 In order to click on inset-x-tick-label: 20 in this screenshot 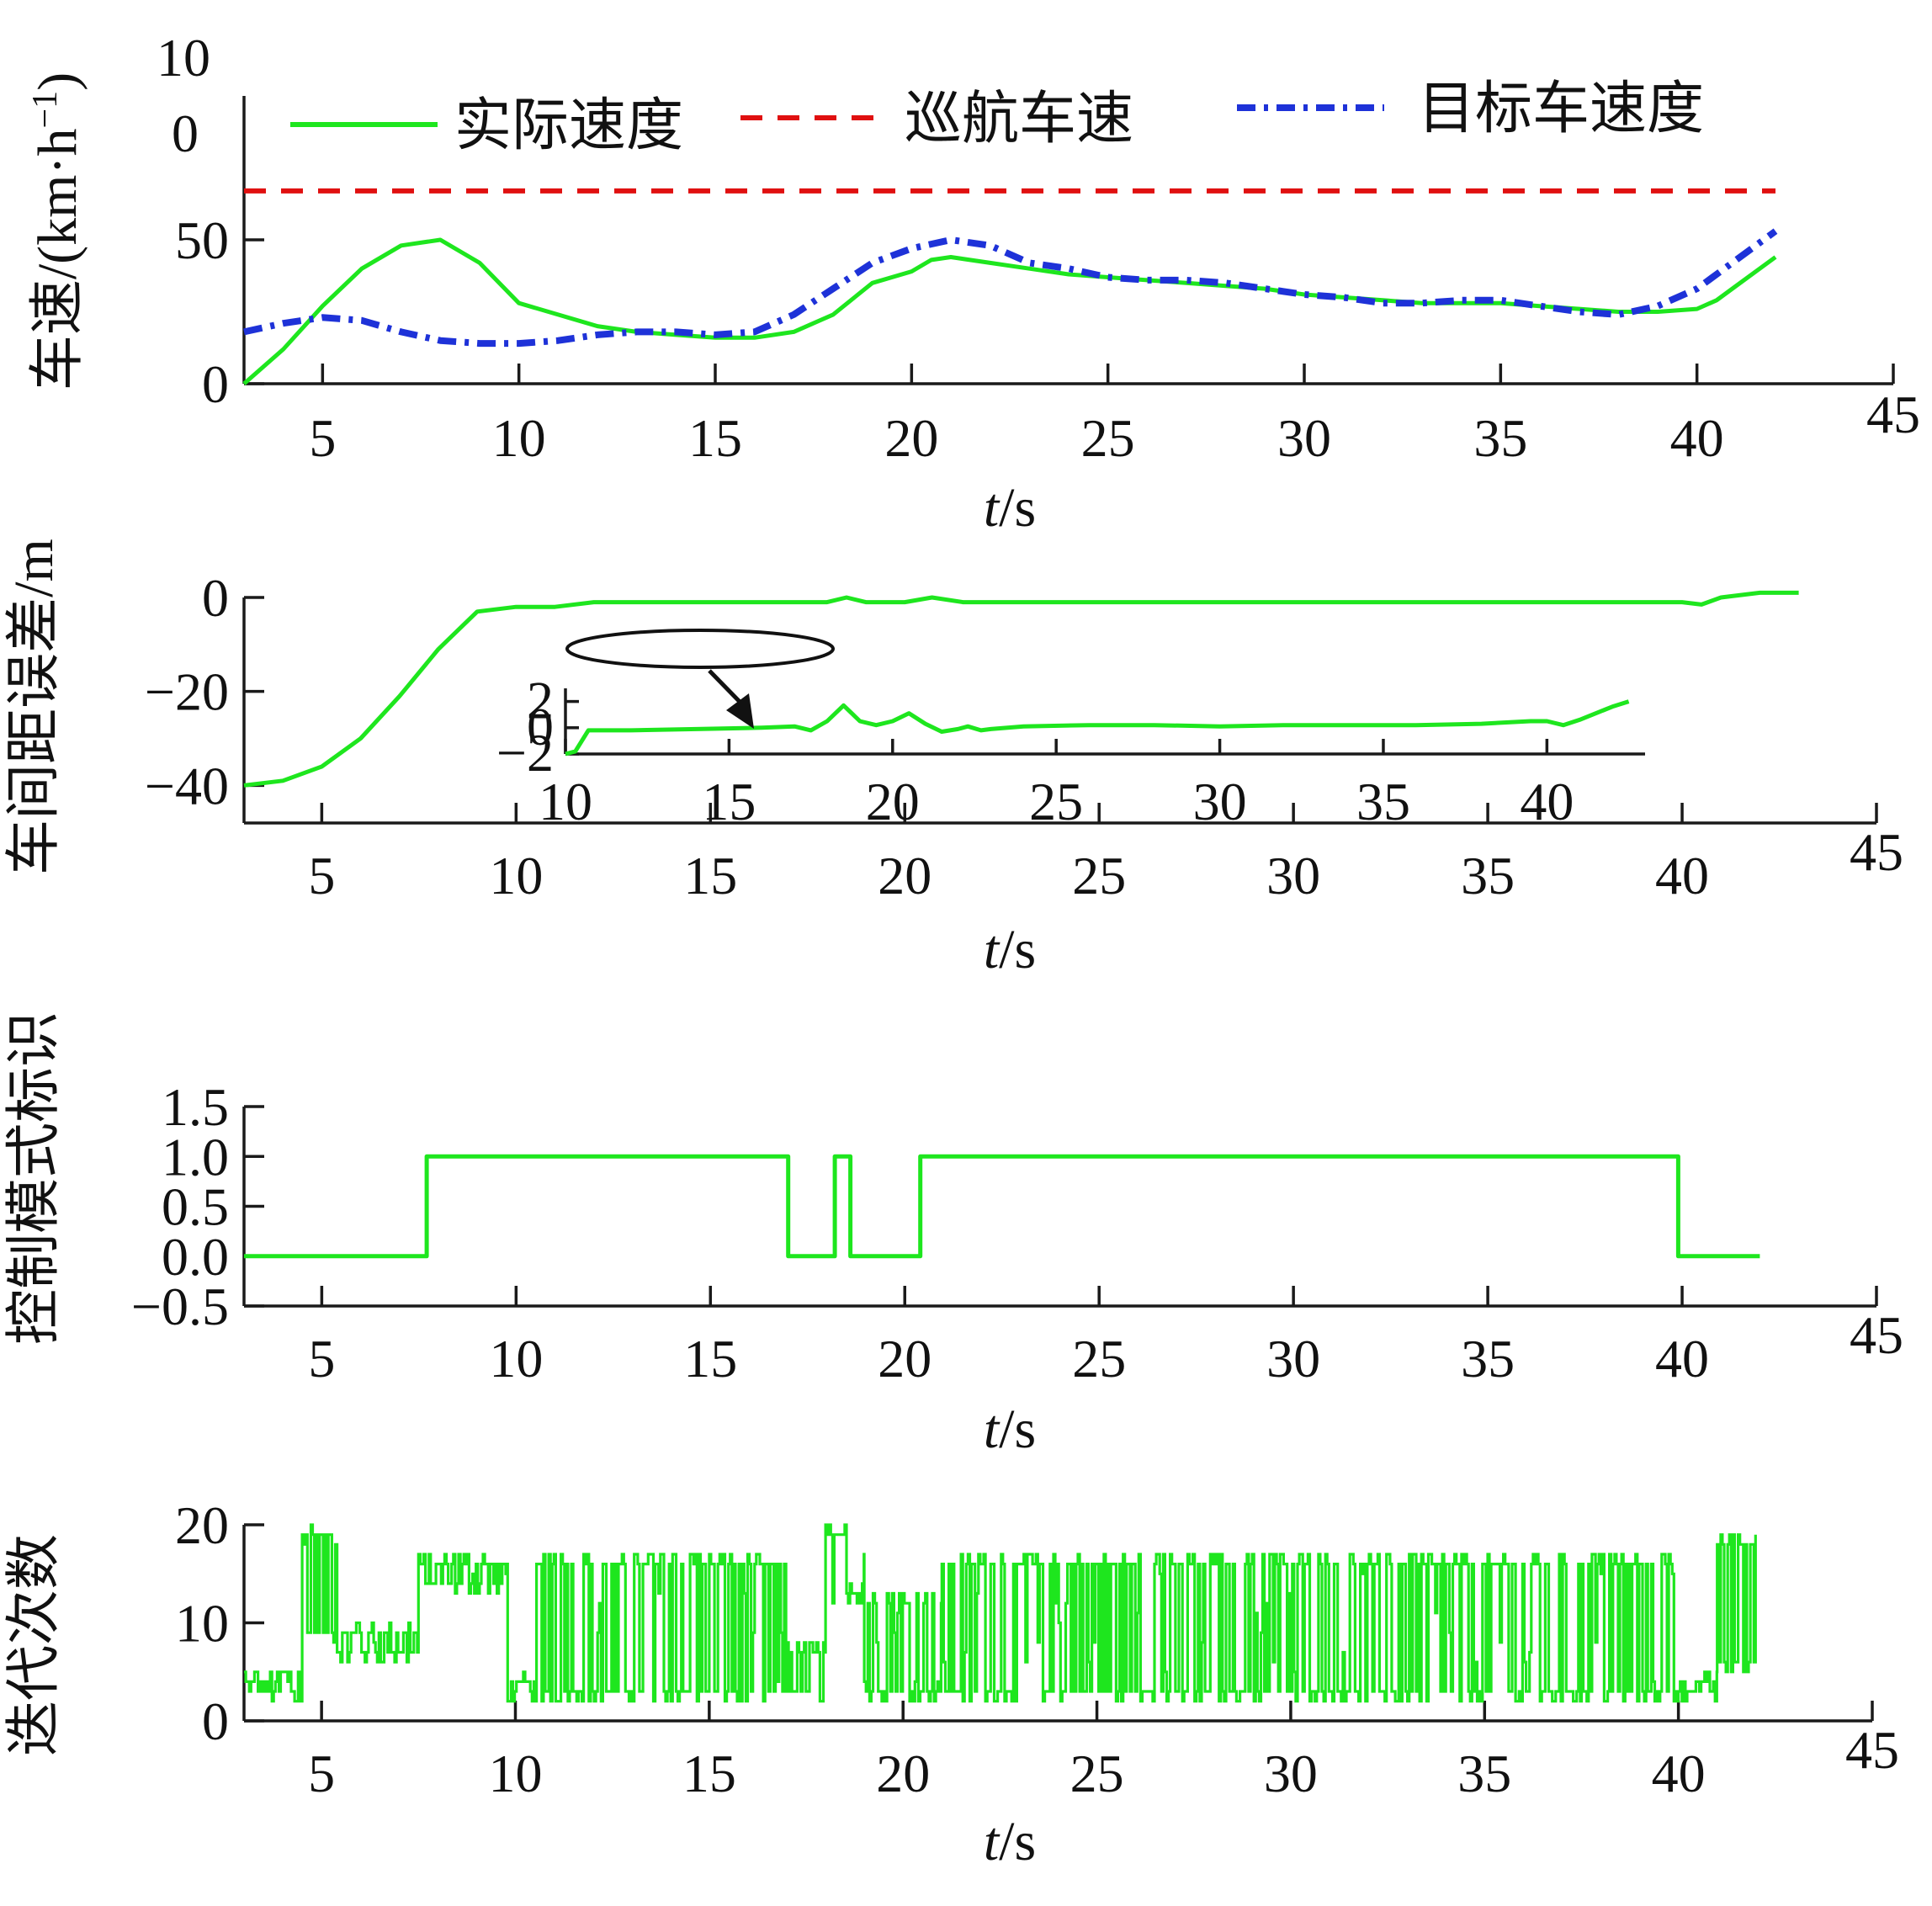, I will do `click(893, 801)`.